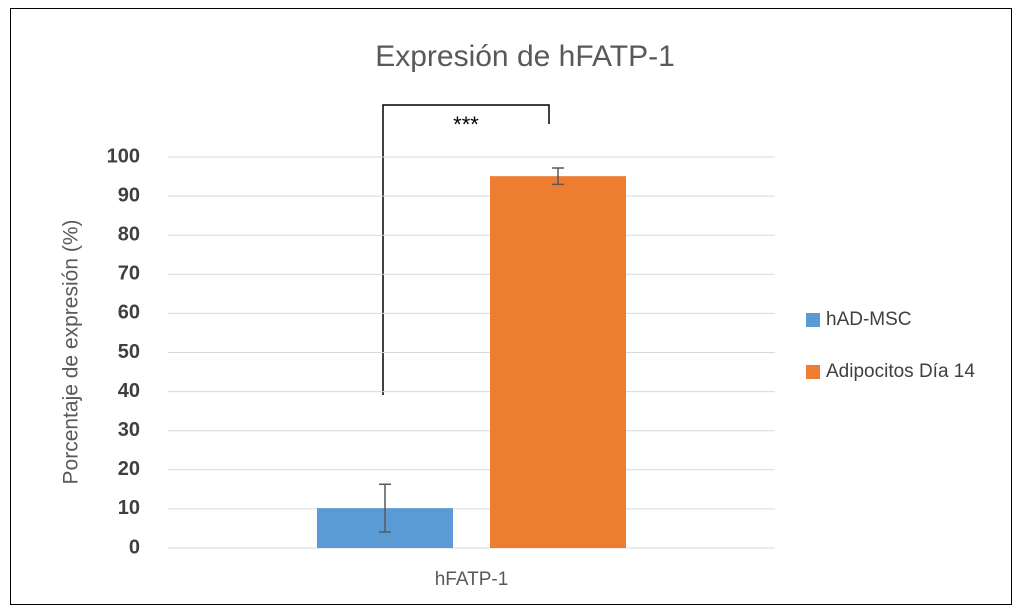  What do you see at coordinates (123, 156) in the screenshot?
I see `y-tick-label: 100` at bounding box center [123, 156].